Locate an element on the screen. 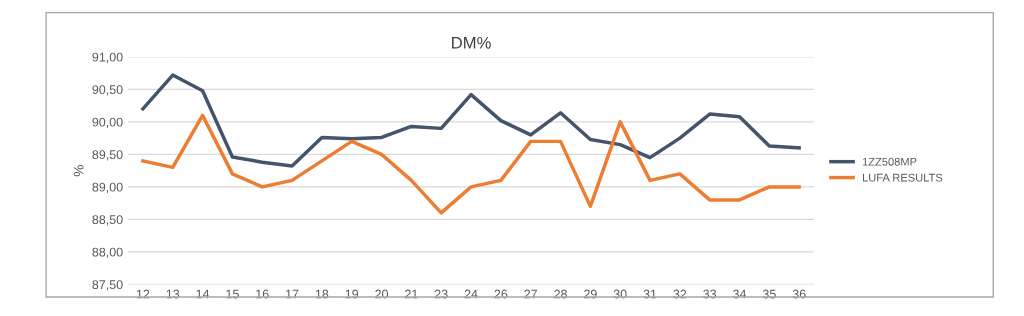 This screenshot has height=316, width=1024. x-tick-label: 31 is located at coordinates (650, 294).